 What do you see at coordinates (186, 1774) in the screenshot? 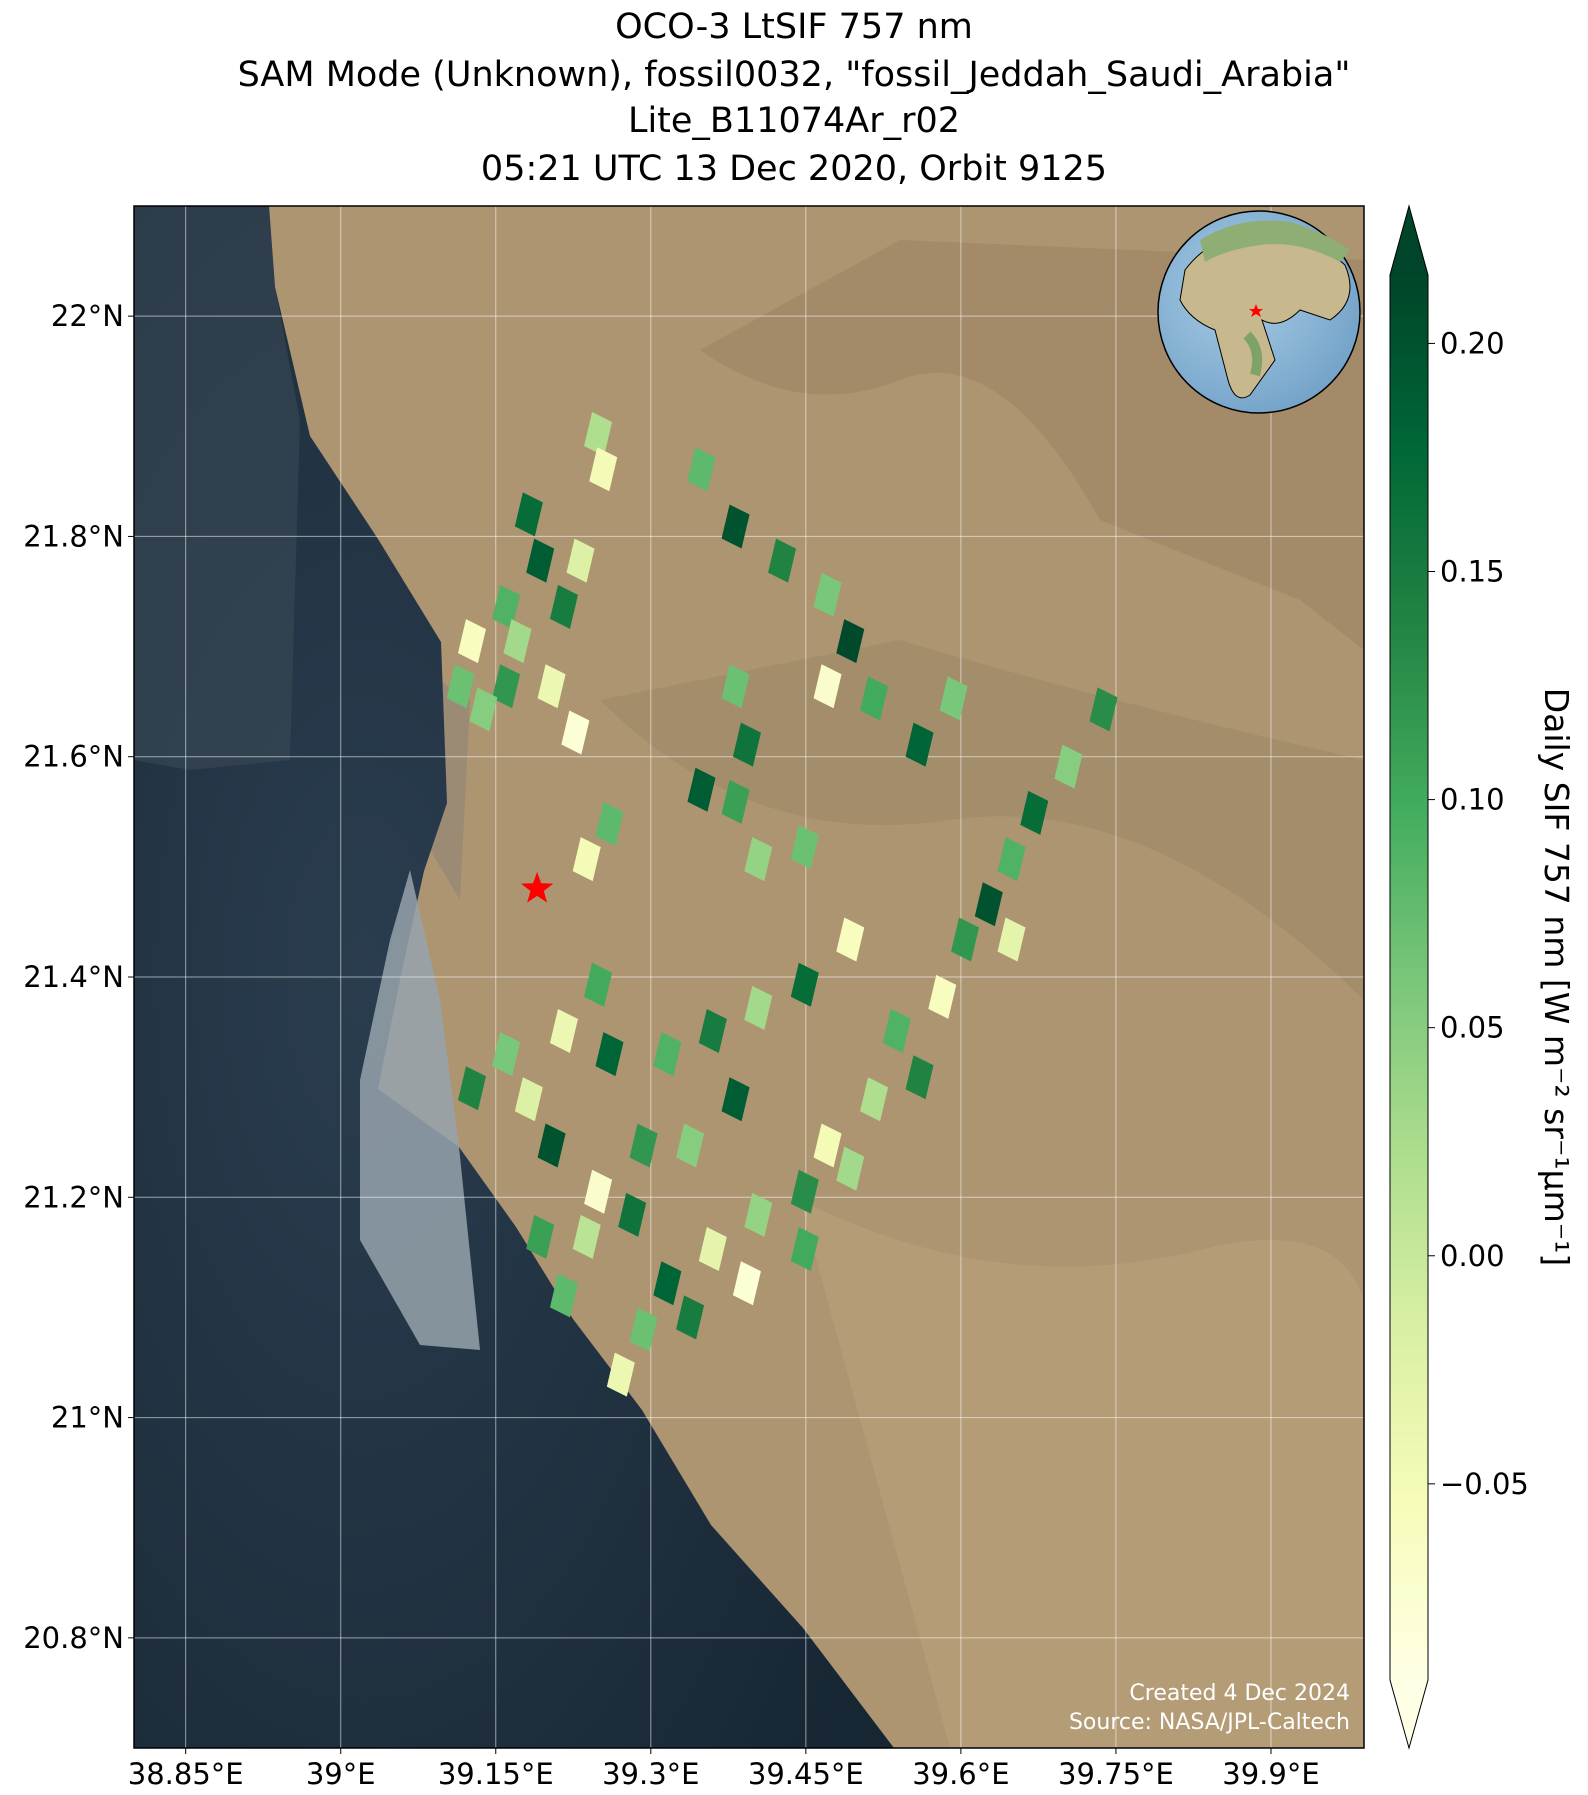
I see `x-tick-label: 38.85°E` at bounding box center [186, 1774].